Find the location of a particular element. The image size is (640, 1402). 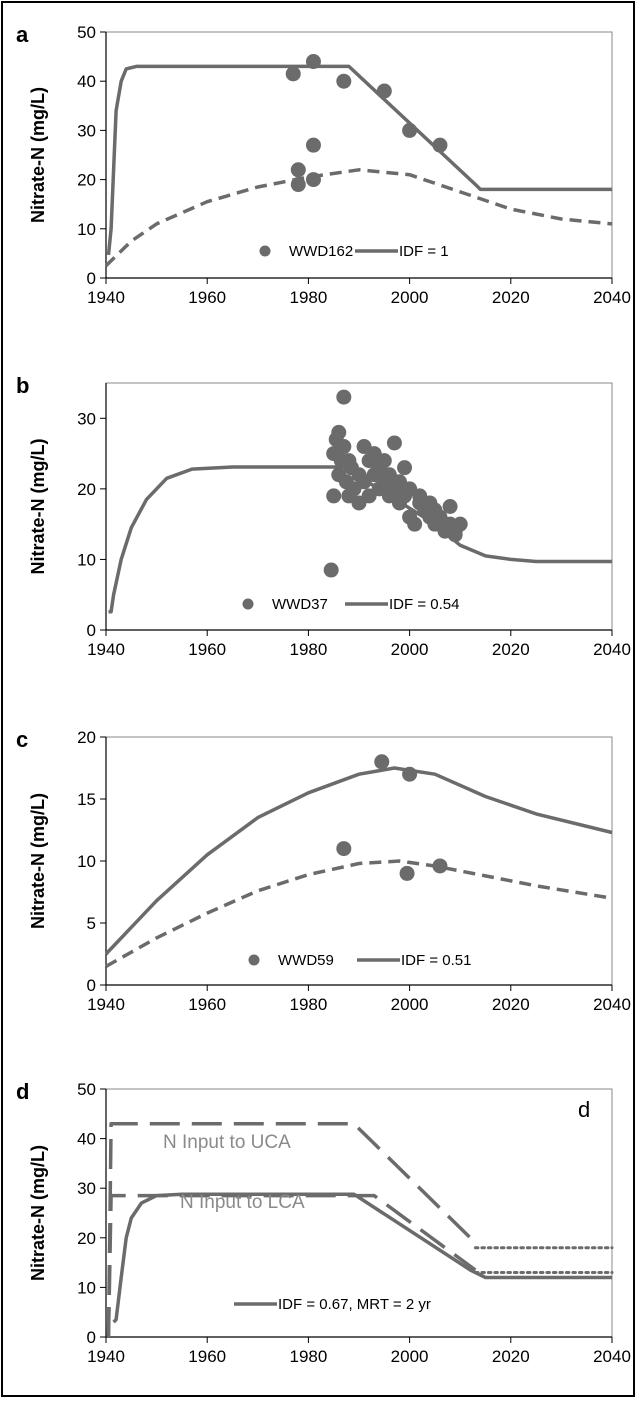

corner-label: d is located at coordinates (584, 1109).